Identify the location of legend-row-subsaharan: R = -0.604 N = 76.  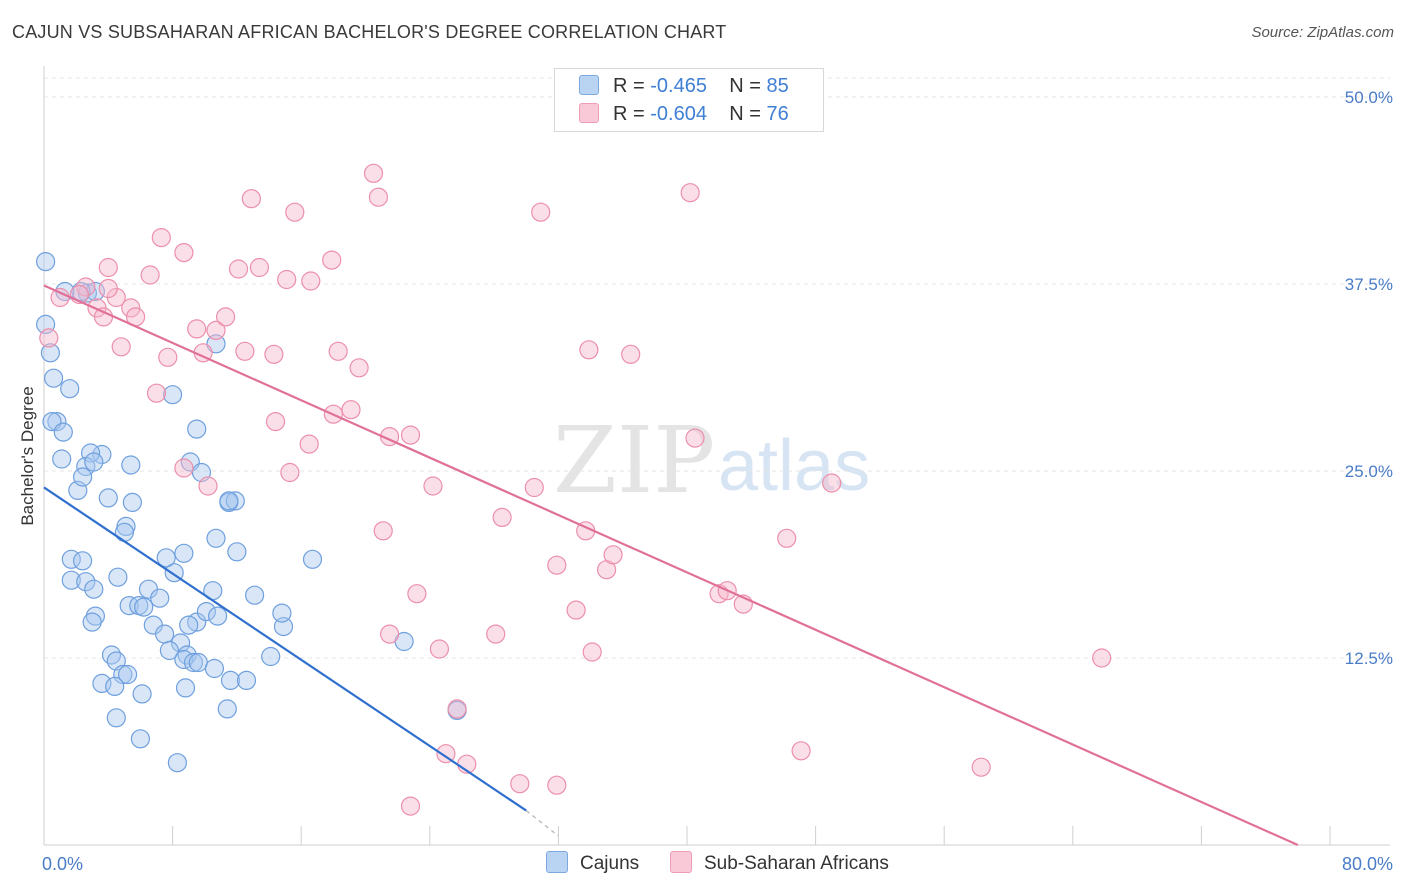
(684, 114).